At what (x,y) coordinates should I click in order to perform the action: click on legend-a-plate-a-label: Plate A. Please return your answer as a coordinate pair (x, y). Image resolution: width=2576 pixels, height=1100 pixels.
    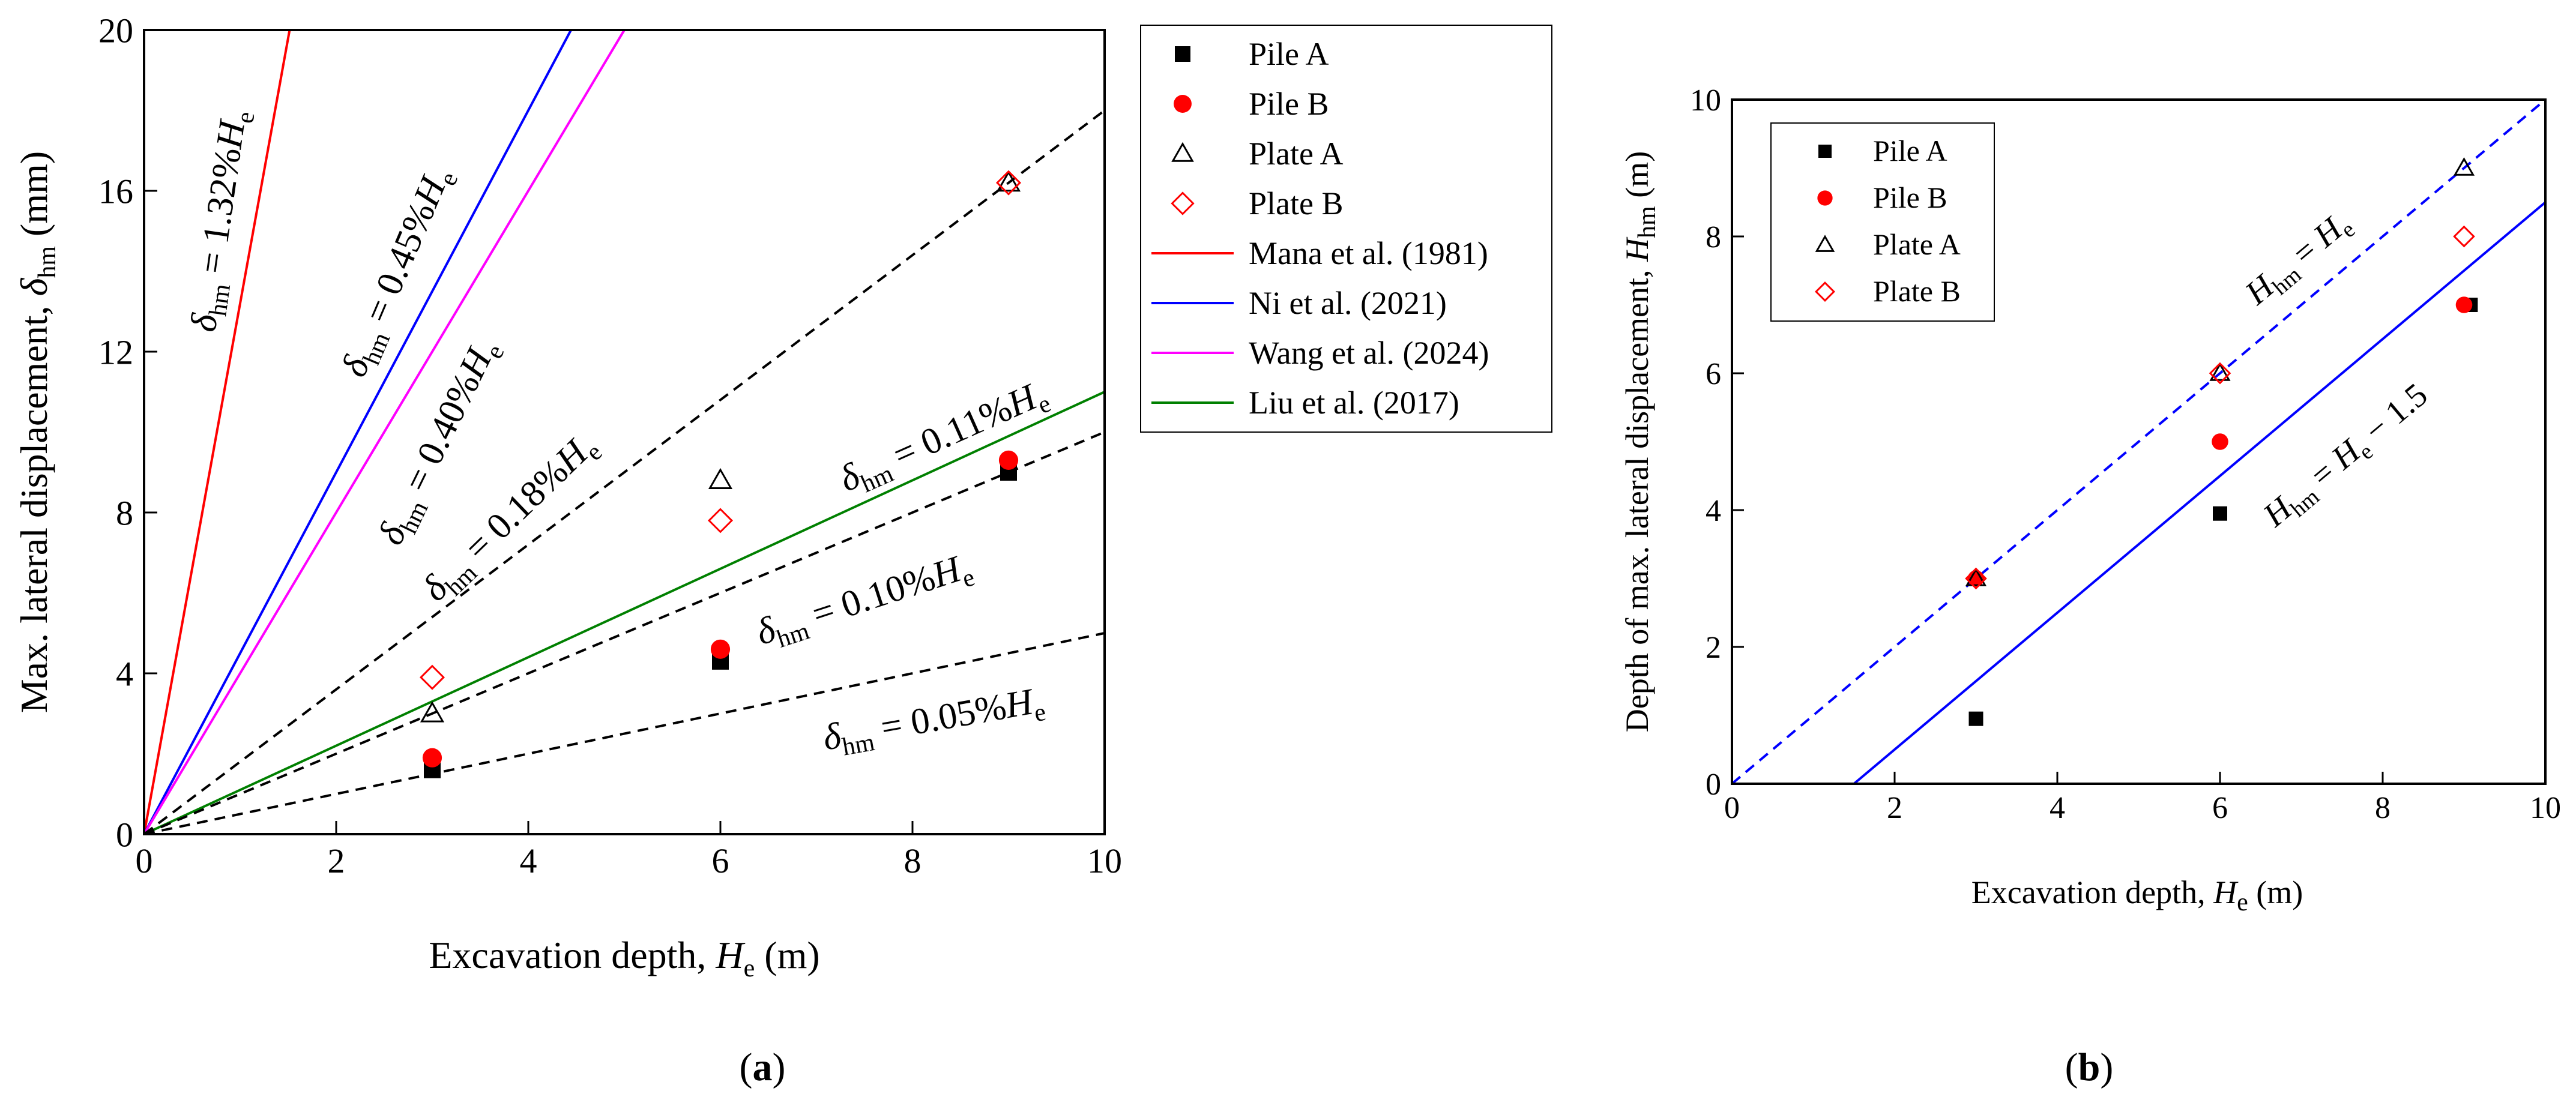
    Looking at the image, I should click on (1296, 154).